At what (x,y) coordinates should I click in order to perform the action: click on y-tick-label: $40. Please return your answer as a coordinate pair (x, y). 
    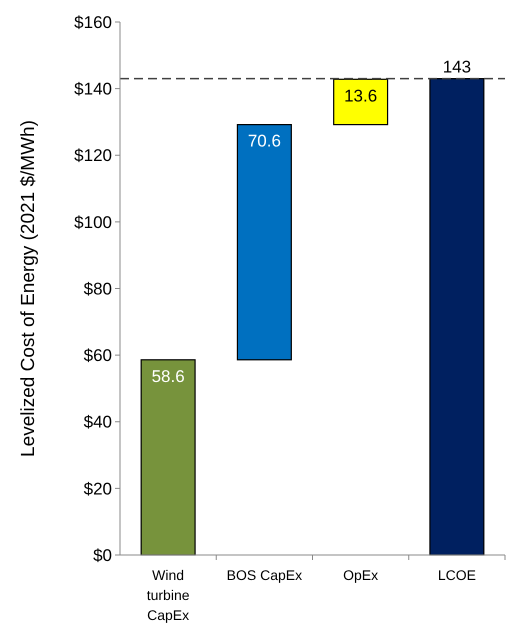
    Looking at the image, I should click on (98, 422).